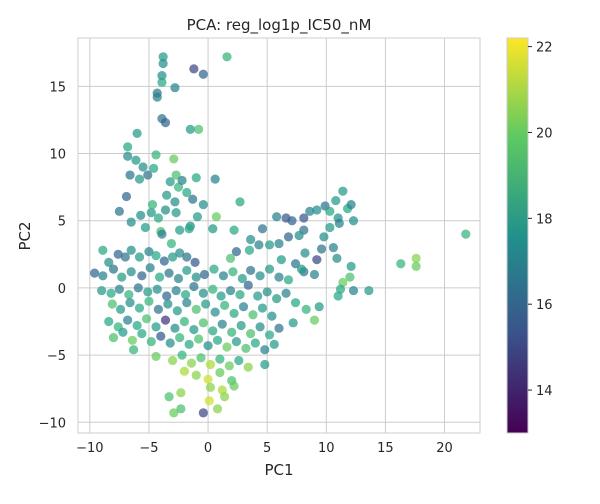 This screenshot has height=504, width=600. What do you see at coordinates (57, 155) in the screenshot?
I see `y-tick-label: 10` at bounding box center [57, 155].